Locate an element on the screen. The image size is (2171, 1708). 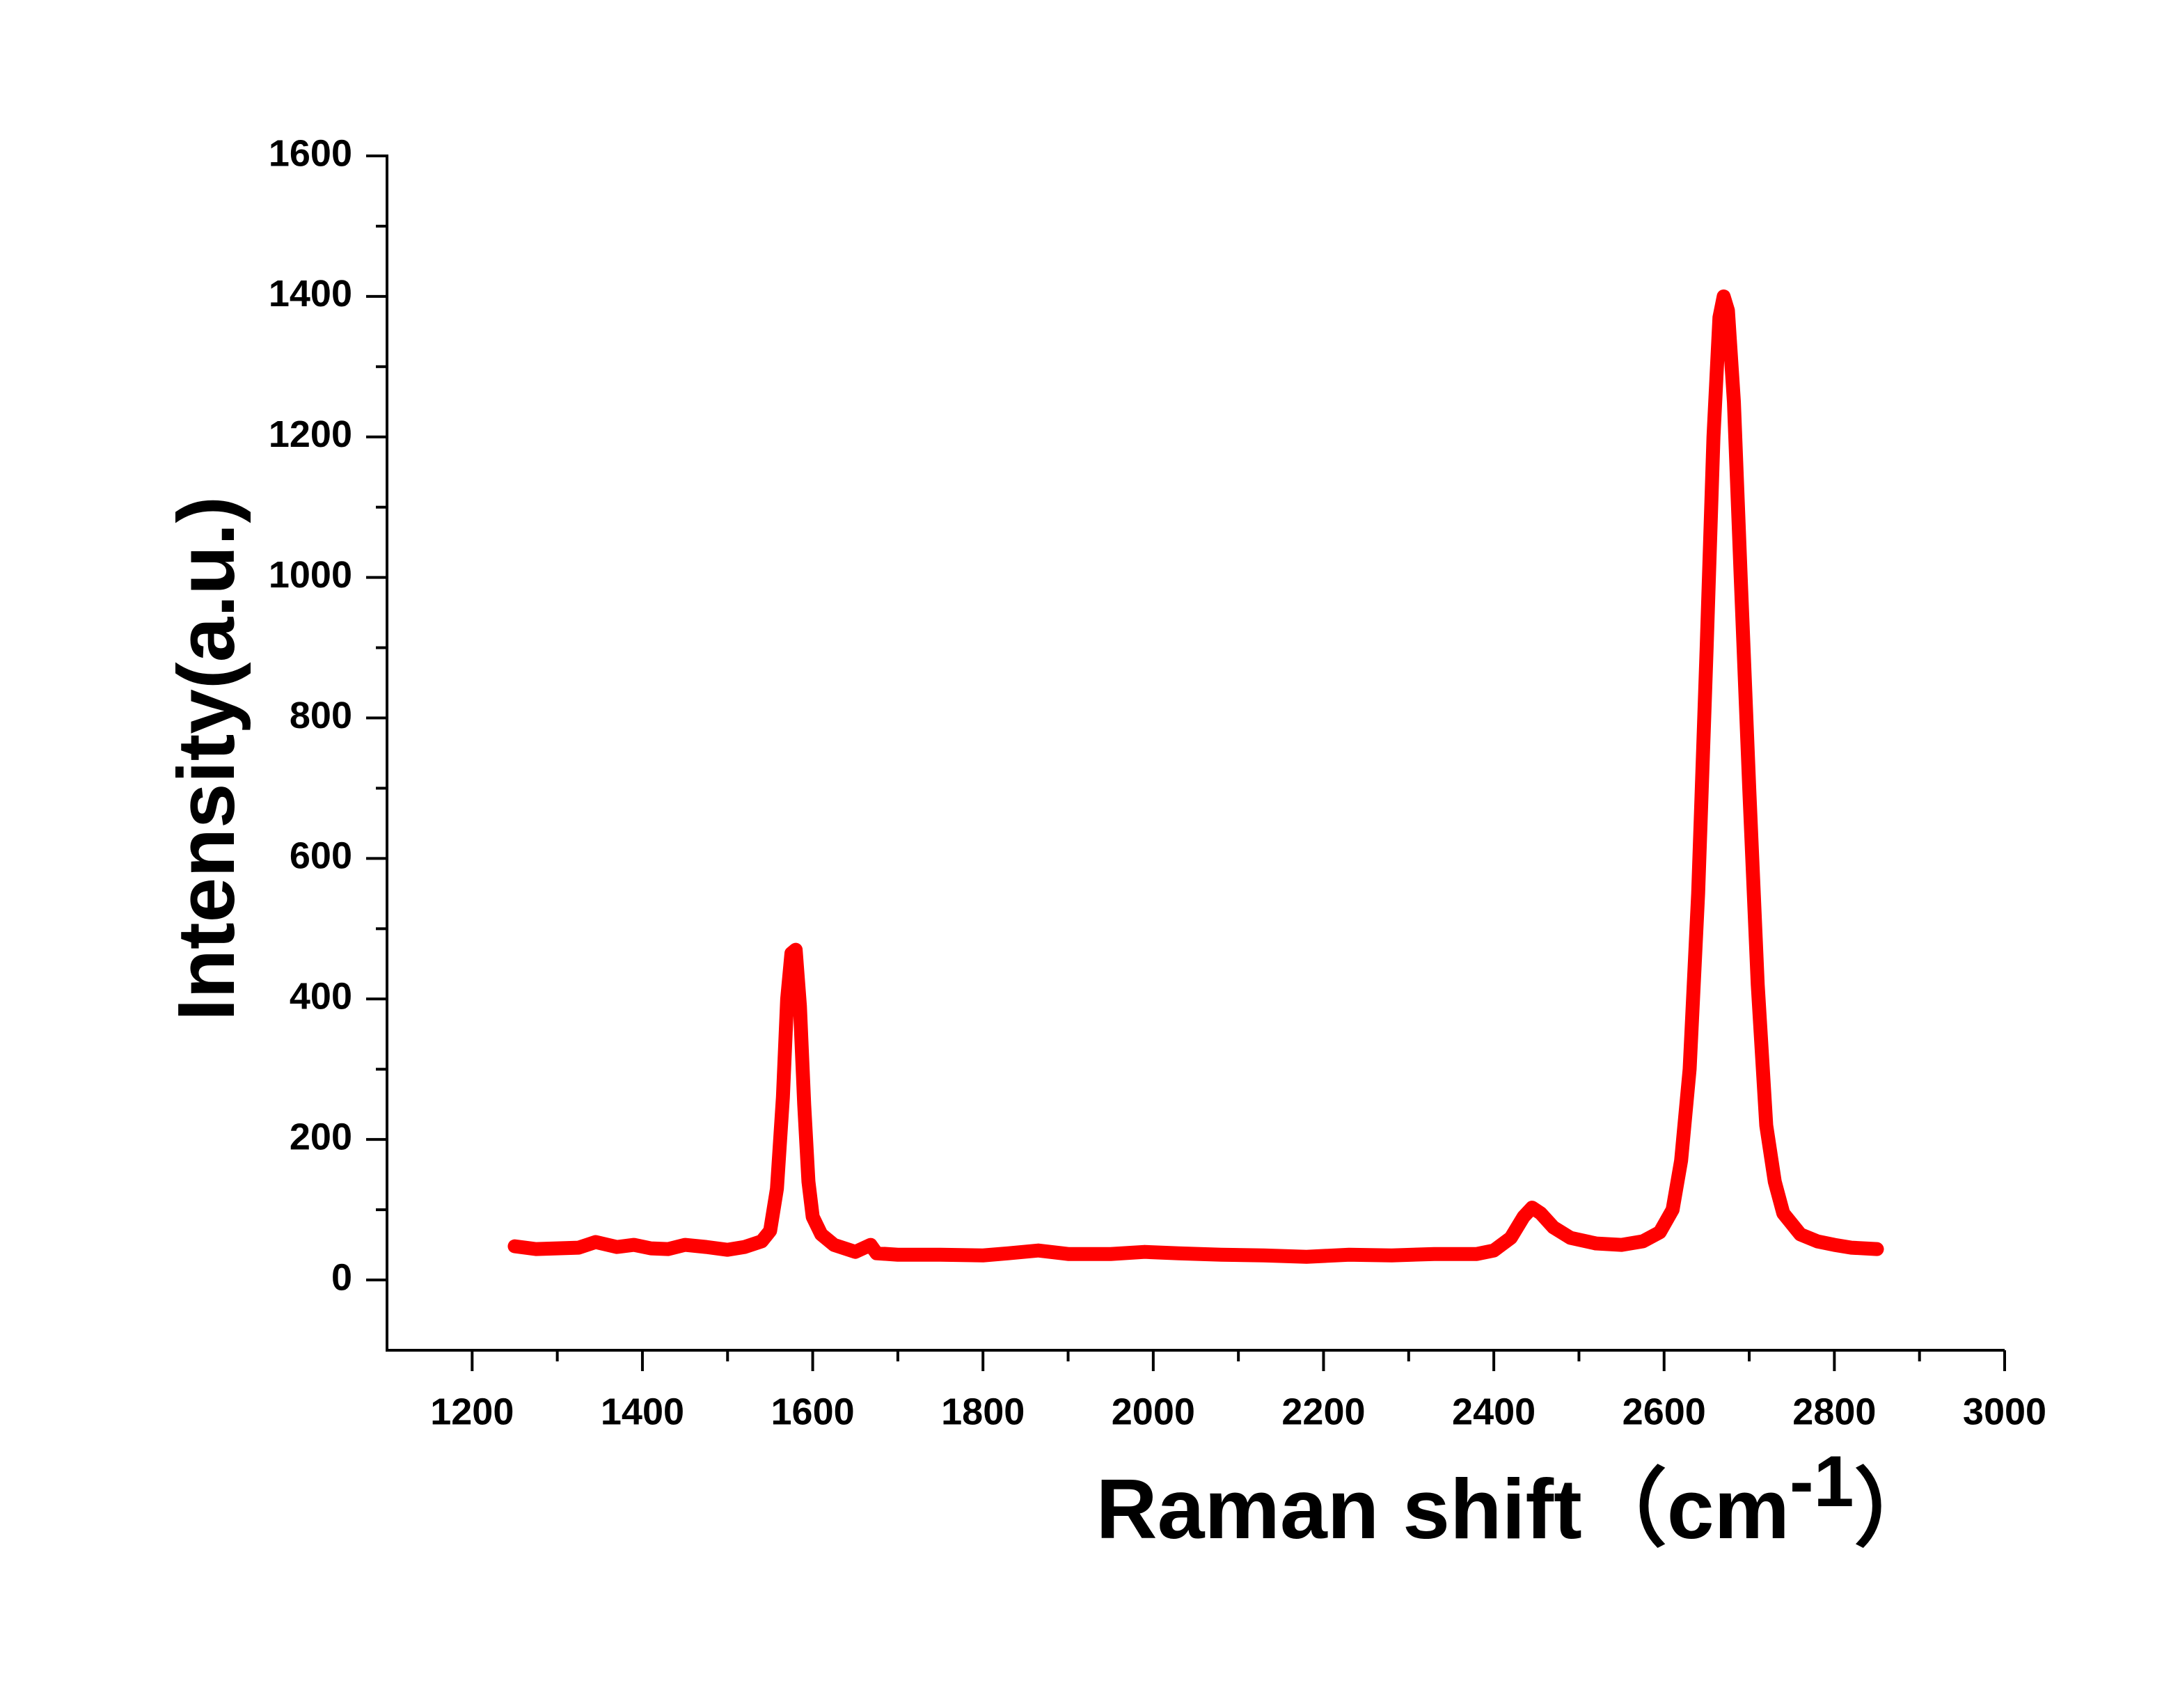
x-label-superscript: -1 is located at coordinates (1822, 1481).